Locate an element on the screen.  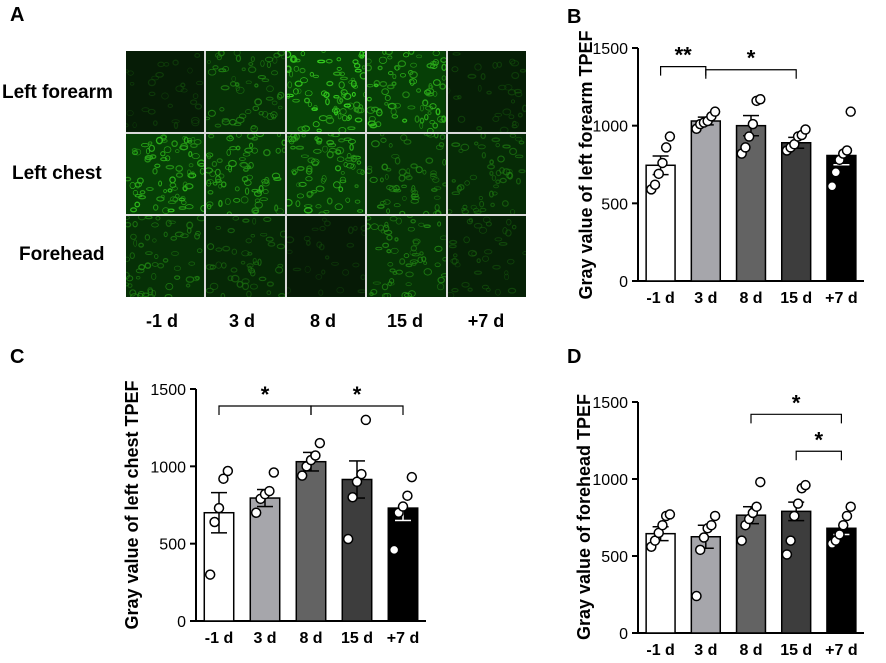
y-axis-label-c: Gray value of left chest TPEF is located at coordinates (132, 504).